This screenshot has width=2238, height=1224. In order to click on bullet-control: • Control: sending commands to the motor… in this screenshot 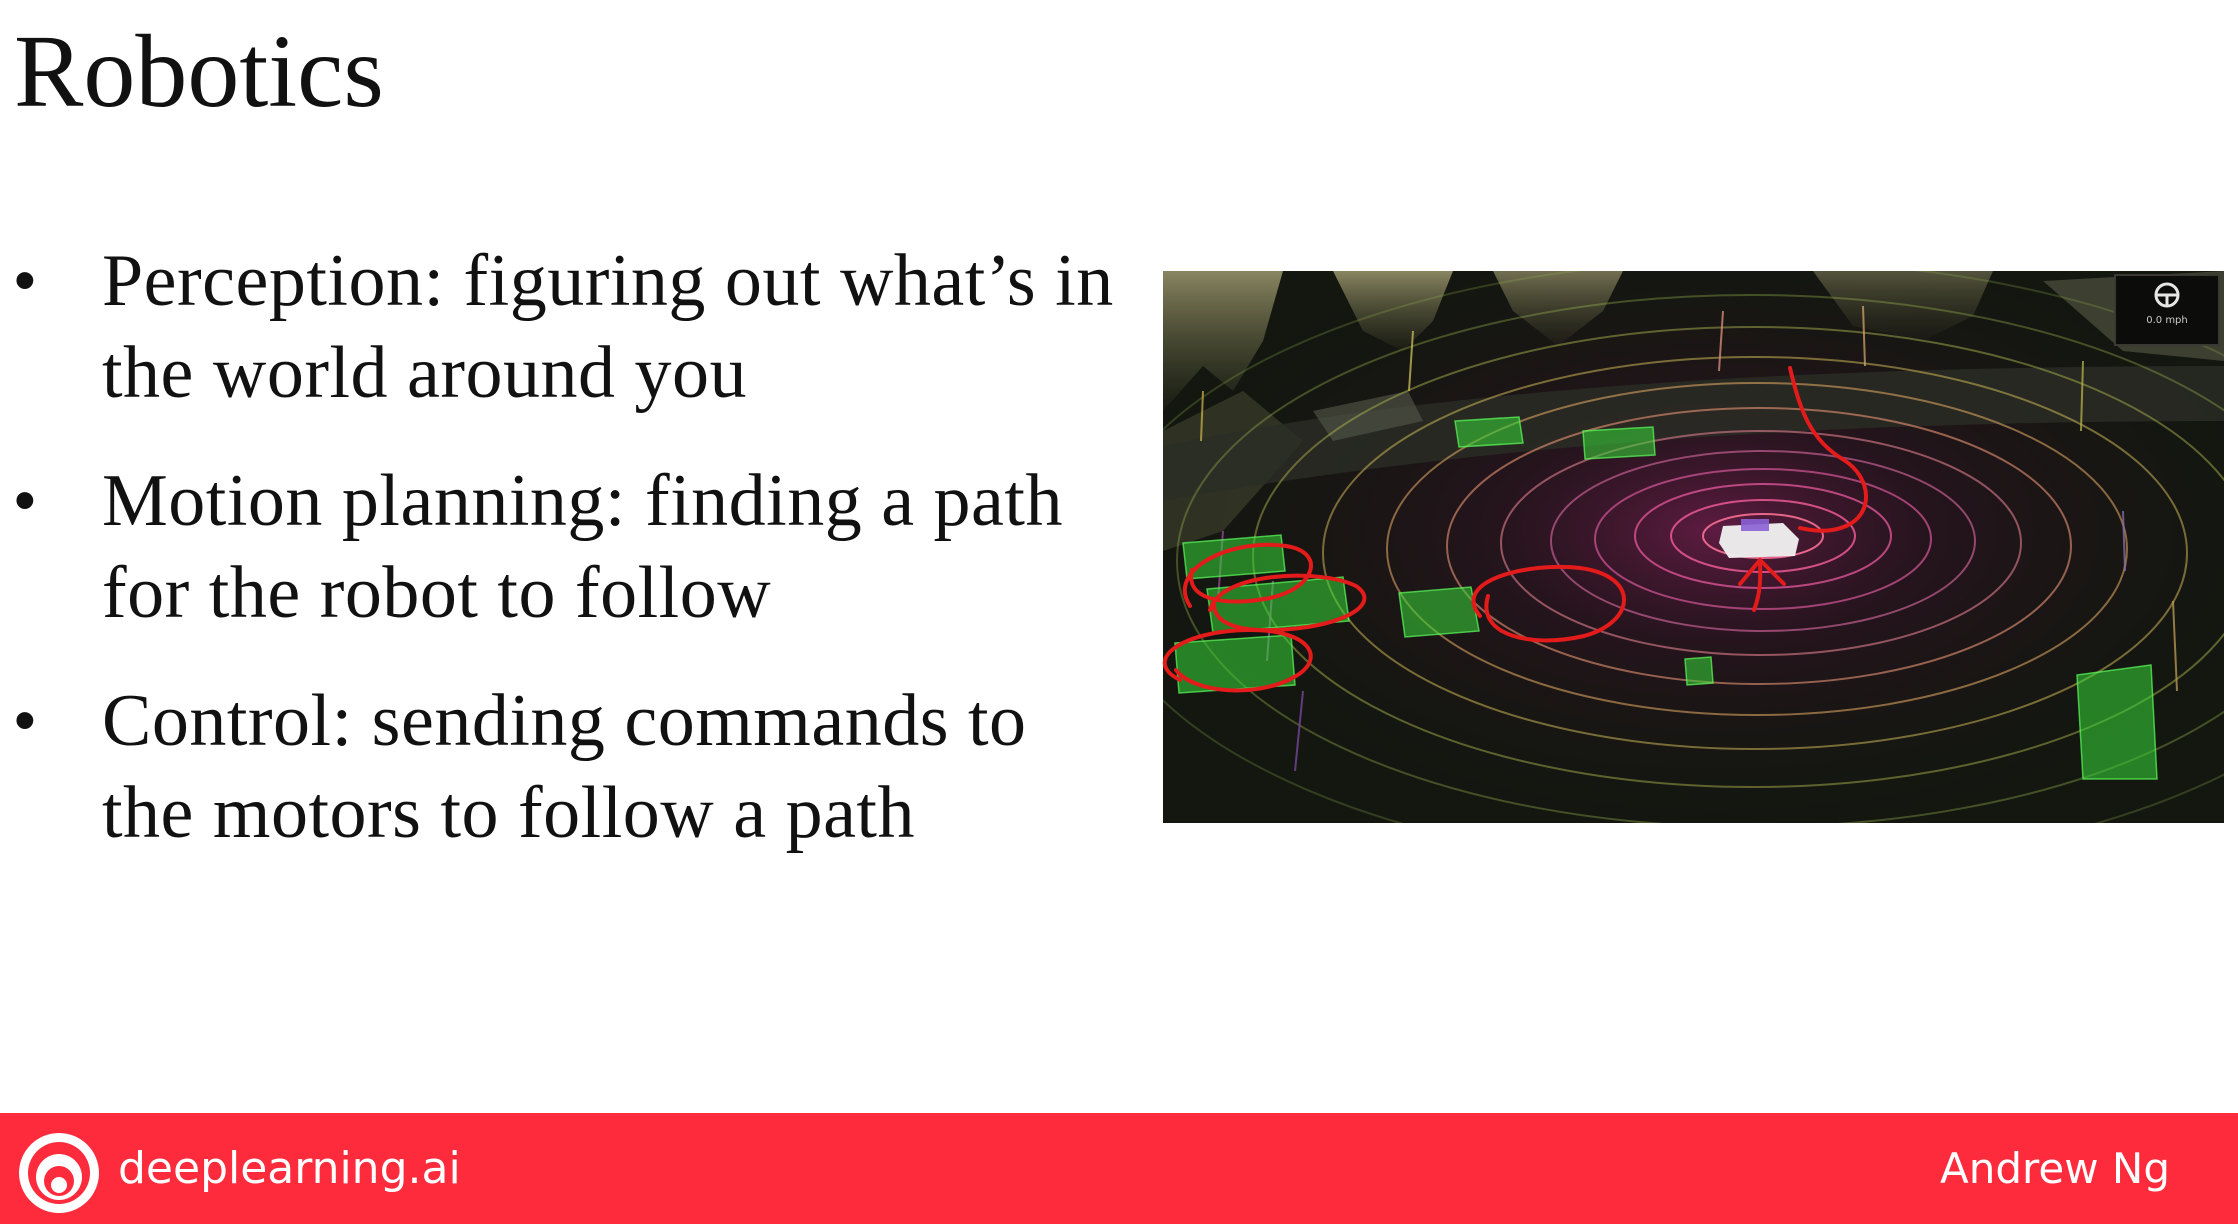, I will do `click(560, 767)`.